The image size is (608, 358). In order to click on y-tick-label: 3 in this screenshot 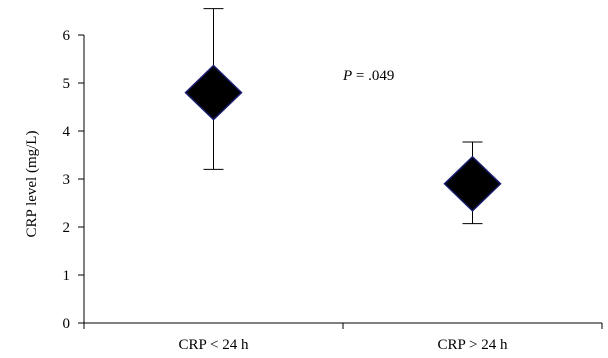, I will do `click(67, 180)`.